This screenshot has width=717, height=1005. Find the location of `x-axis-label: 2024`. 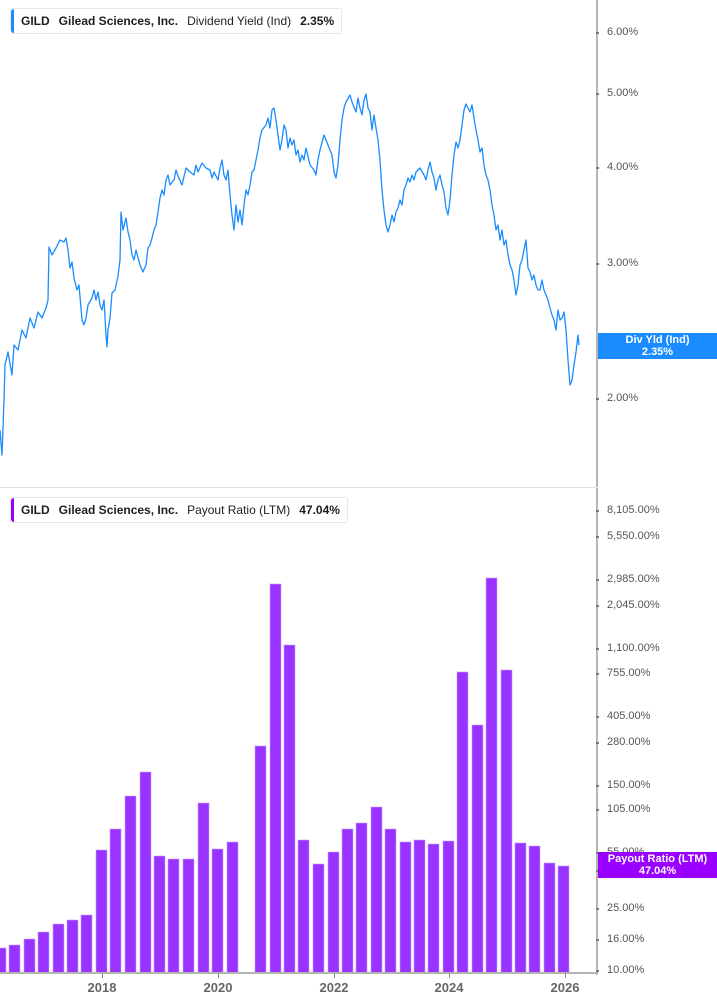

x-axis-label: 2024 is located at coordinates (449, 987).